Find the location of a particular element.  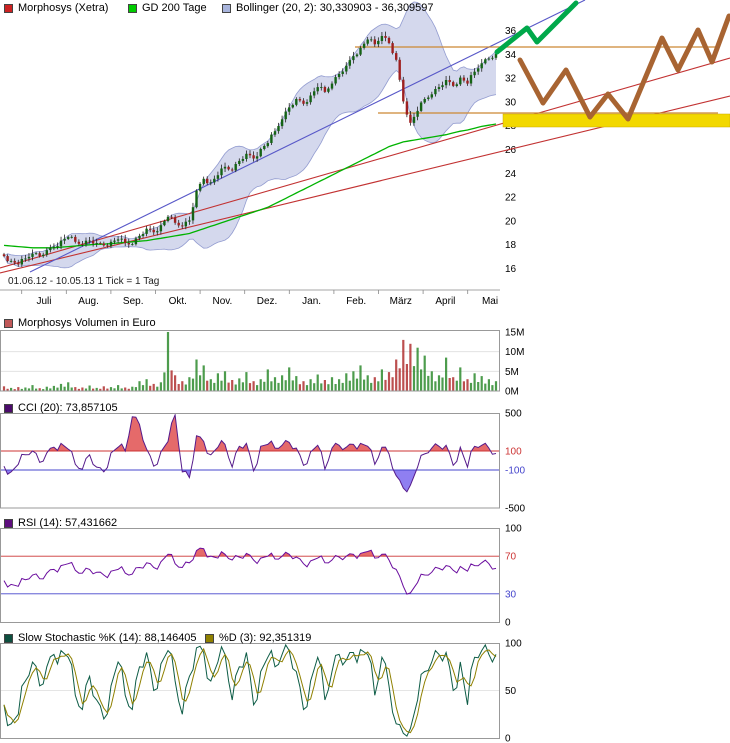

svg-text: Nov. is located at coordinates (222, 301).